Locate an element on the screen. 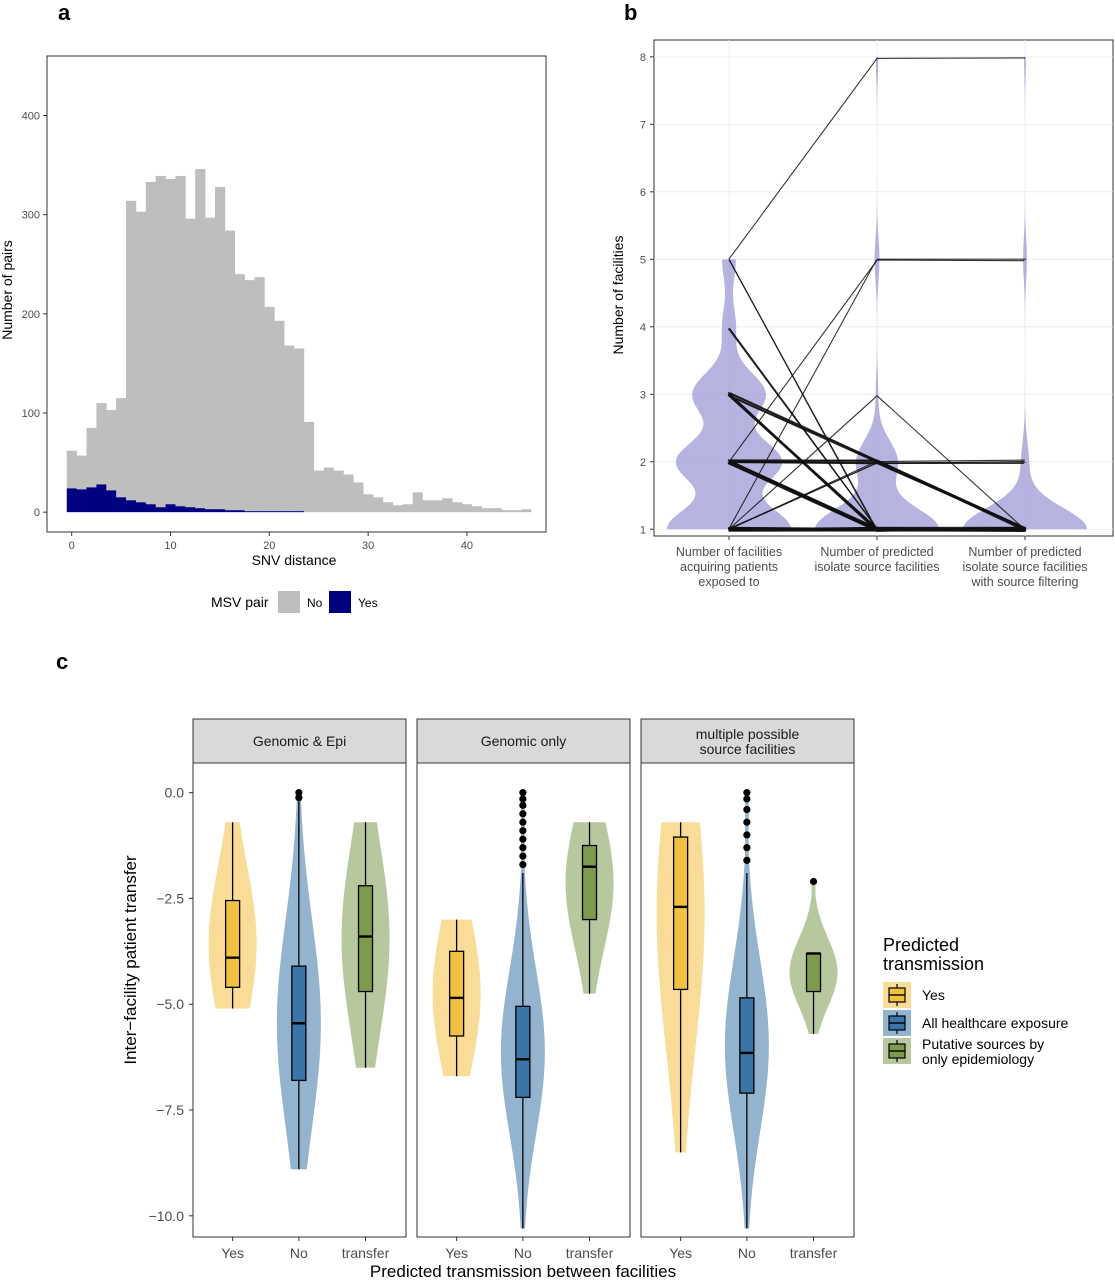 The height and width of the screenshot is (1280, 1115). facility-category-label: exposed to is located at coordinates (728, 582).